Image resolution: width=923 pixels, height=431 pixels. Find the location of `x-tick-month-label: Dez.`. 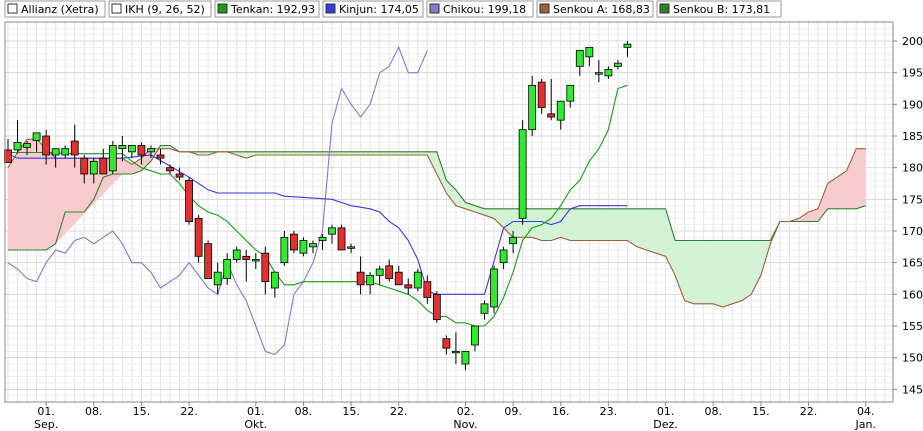

x-tick-month-label: Dez. is located at coordinates (665, 424).